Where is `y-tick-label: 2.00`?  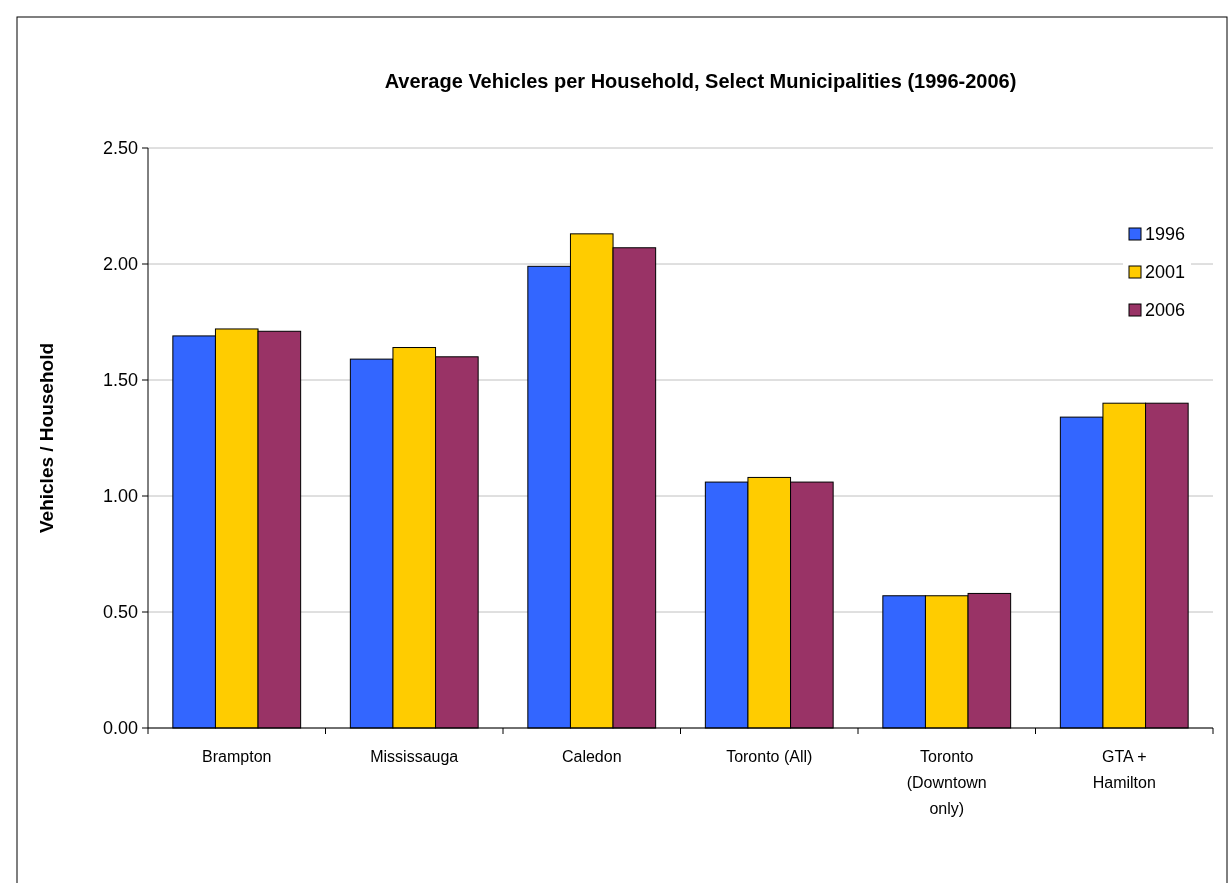
y-tick-label: 2.00 is located at coordinates (120, 264).